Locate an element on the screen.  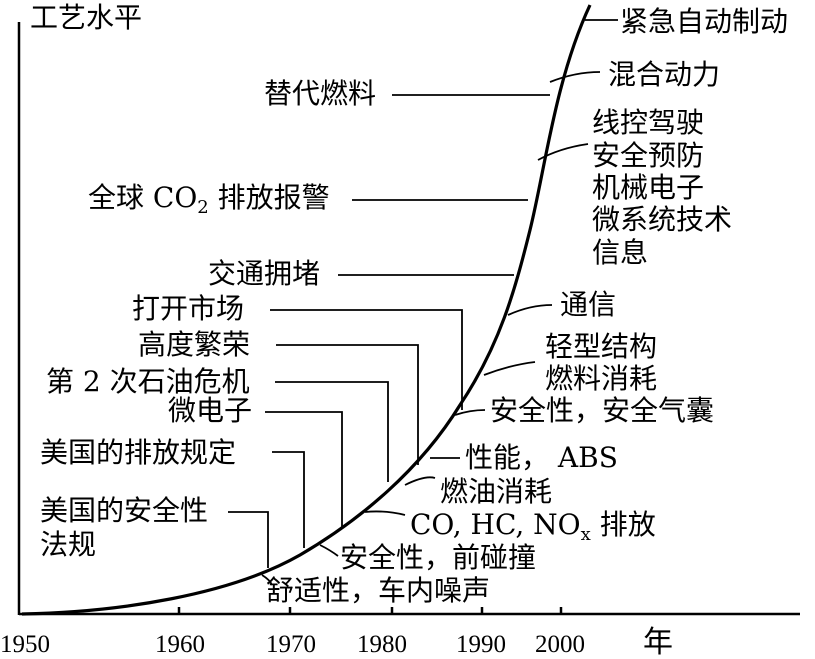
leader-comfort is located at coordinates (267, 580).